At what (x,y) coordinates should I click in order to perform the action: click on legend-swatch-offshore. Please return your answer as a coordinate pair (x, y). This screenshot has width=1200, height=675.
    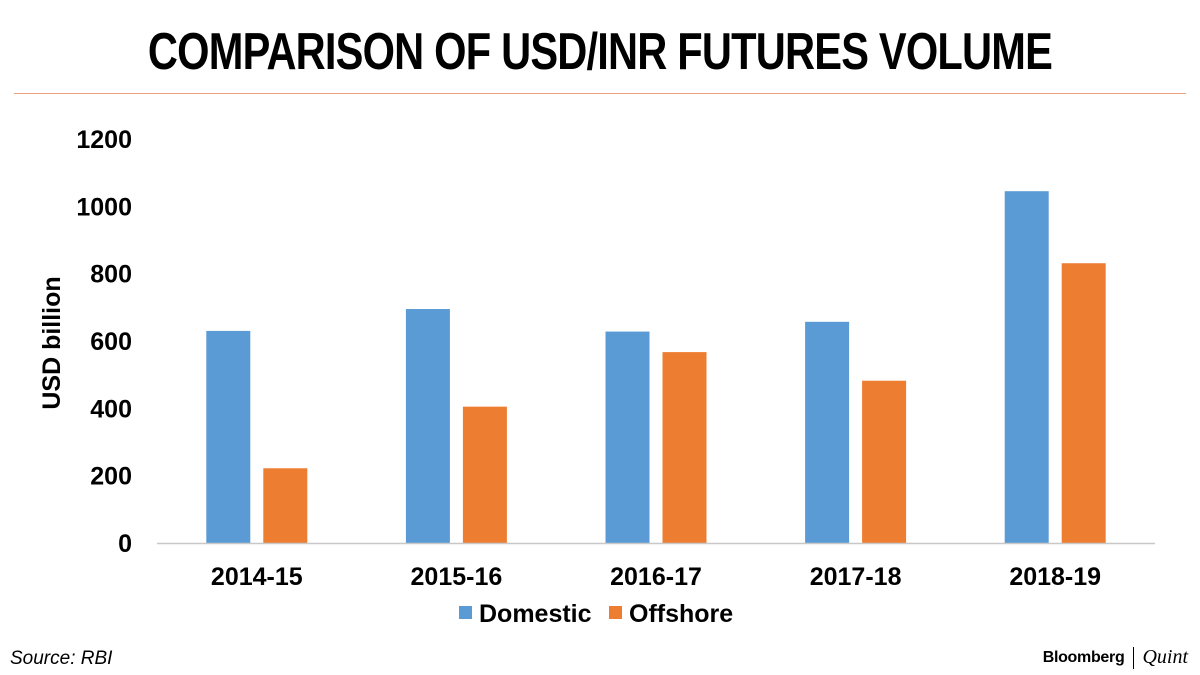
    Looking at the image, I should click on (615, 612).